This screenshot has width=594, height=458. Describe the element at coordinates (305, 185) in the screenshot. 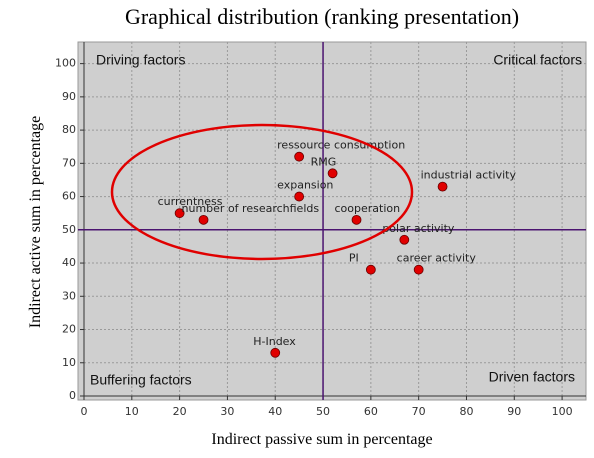

I see `point-label: expansion` at that location.